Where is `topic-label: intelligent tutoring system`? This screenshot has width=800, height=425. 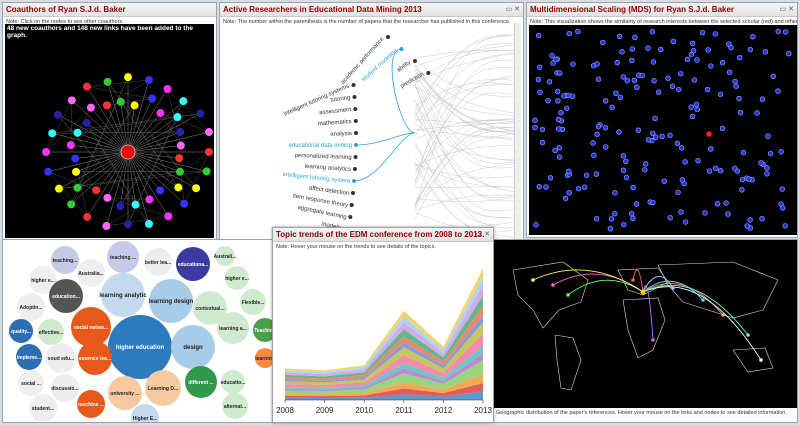
topic-label: intelligent tutoring system is located at coordinates (317, 178).